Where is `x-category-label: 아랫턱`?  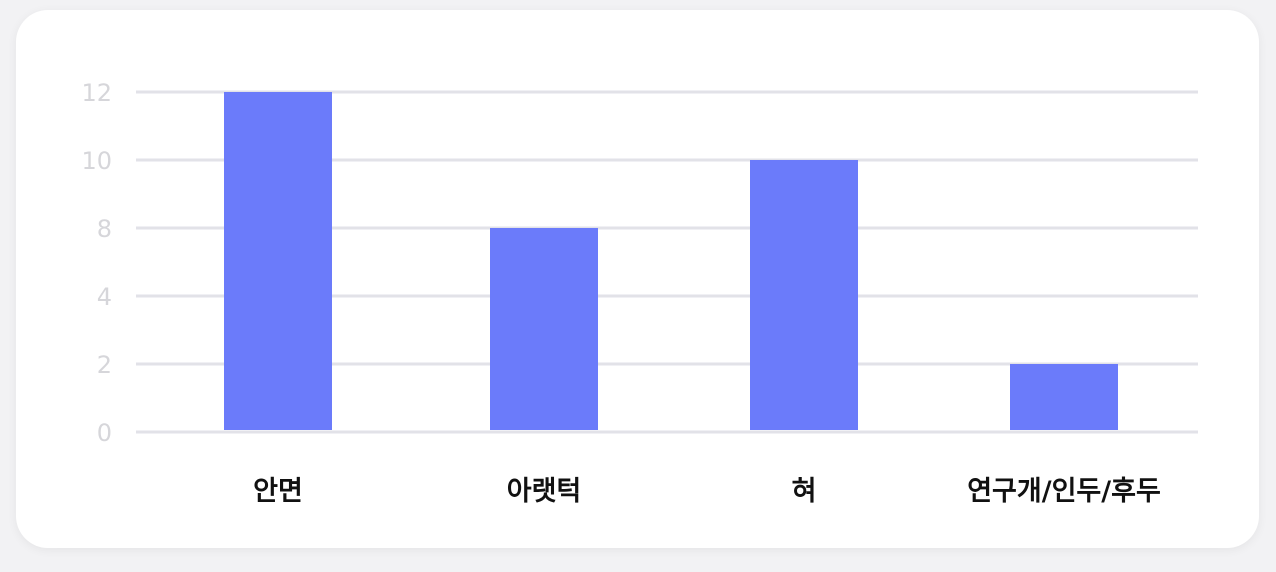
x-category-label: 아랫턱 is located at coordinates (544, 491).